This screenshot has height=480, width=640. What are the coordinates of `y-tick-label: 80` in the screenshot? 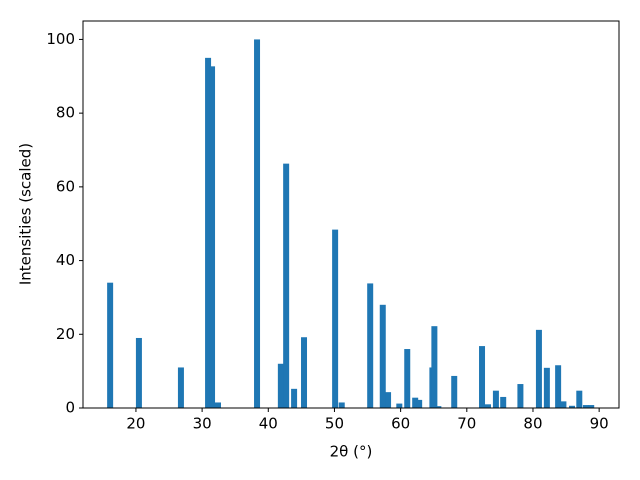 It's located at (65, 113).